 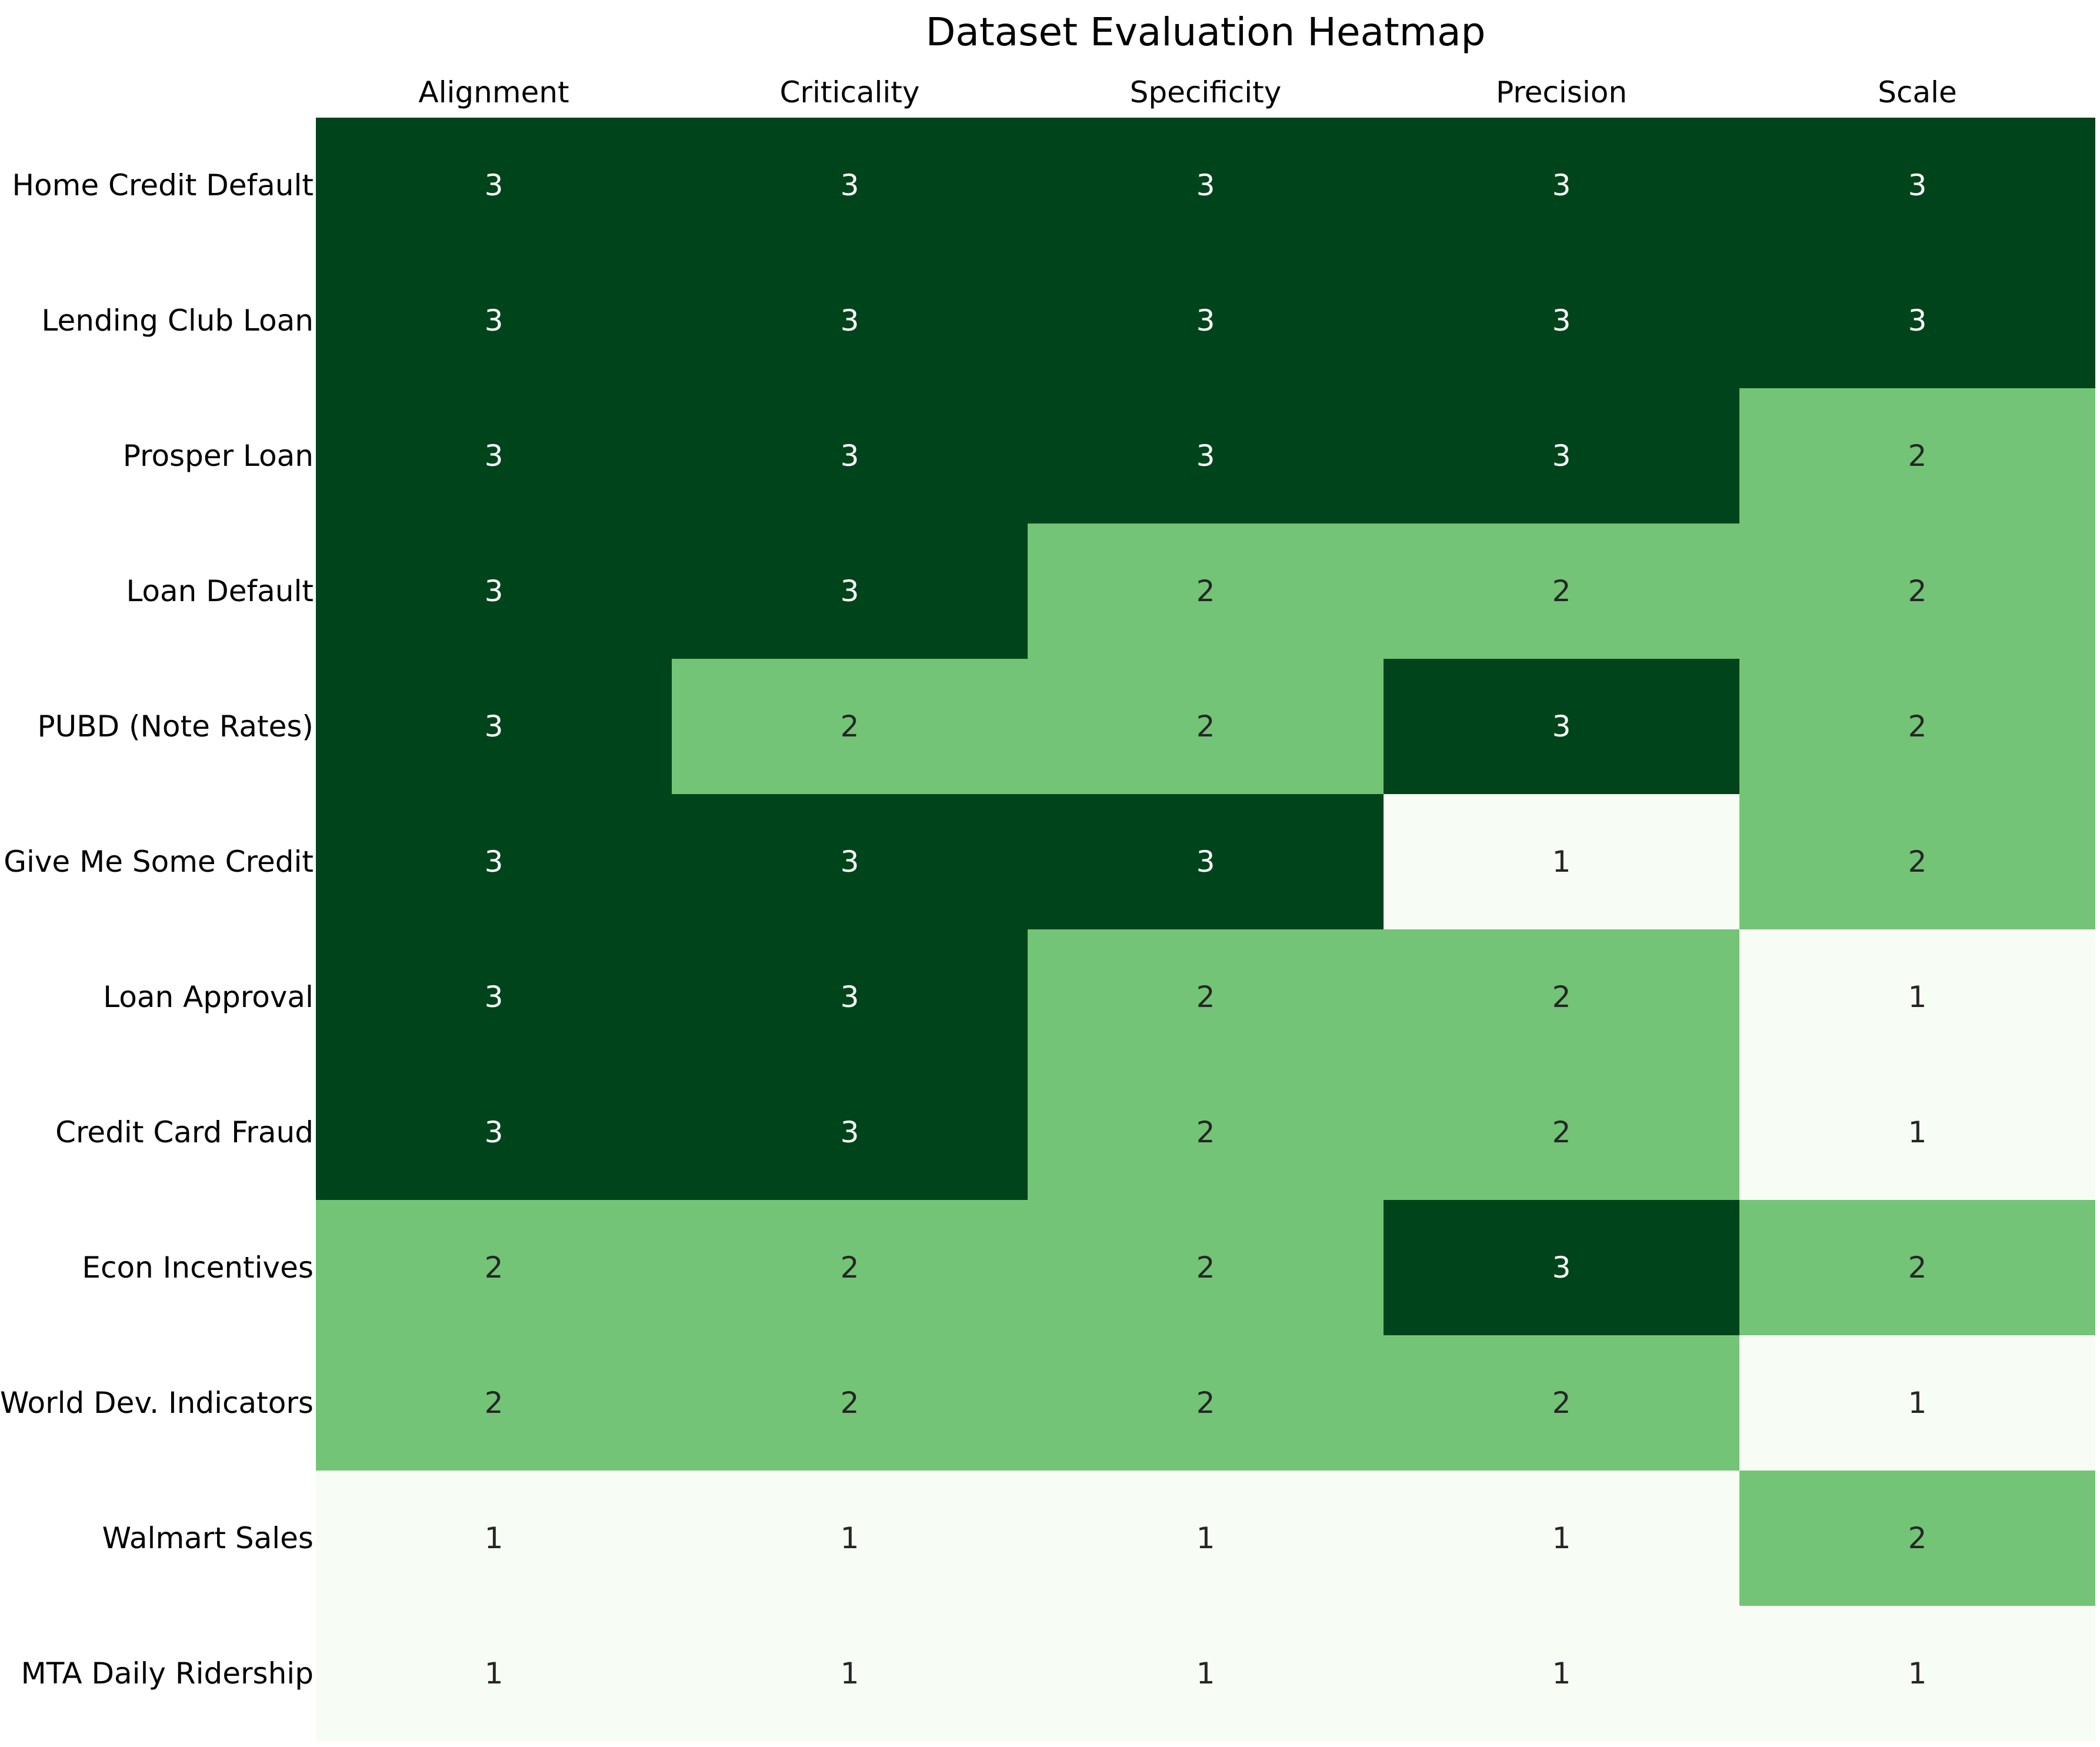 I want to click on row-label: Credit Card Fraud, so click(x=184, y=1132).